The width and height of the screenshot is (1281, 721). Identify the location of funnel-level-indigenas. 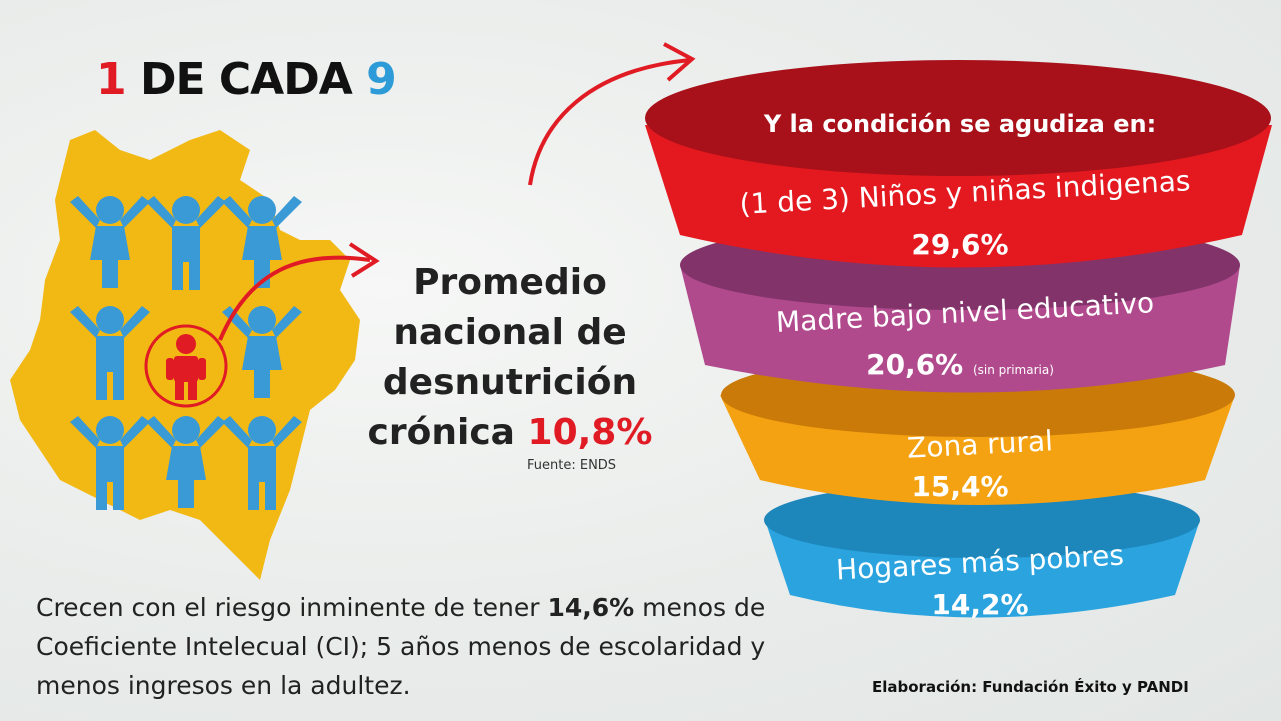
(958, 164).